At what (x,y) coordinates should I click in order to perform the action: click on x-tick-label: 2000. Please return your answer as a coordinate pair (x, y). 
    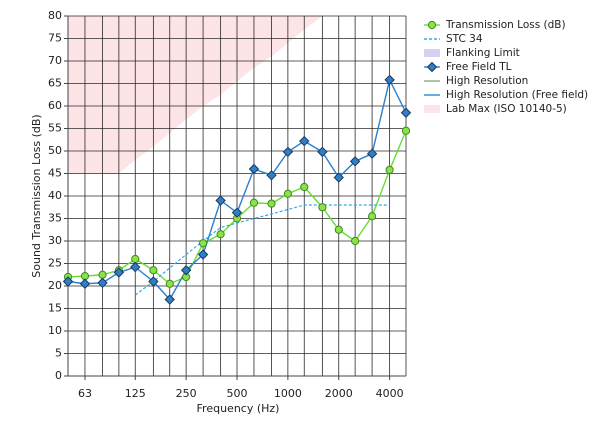
    Looking at the image, I should click on (339, 393).